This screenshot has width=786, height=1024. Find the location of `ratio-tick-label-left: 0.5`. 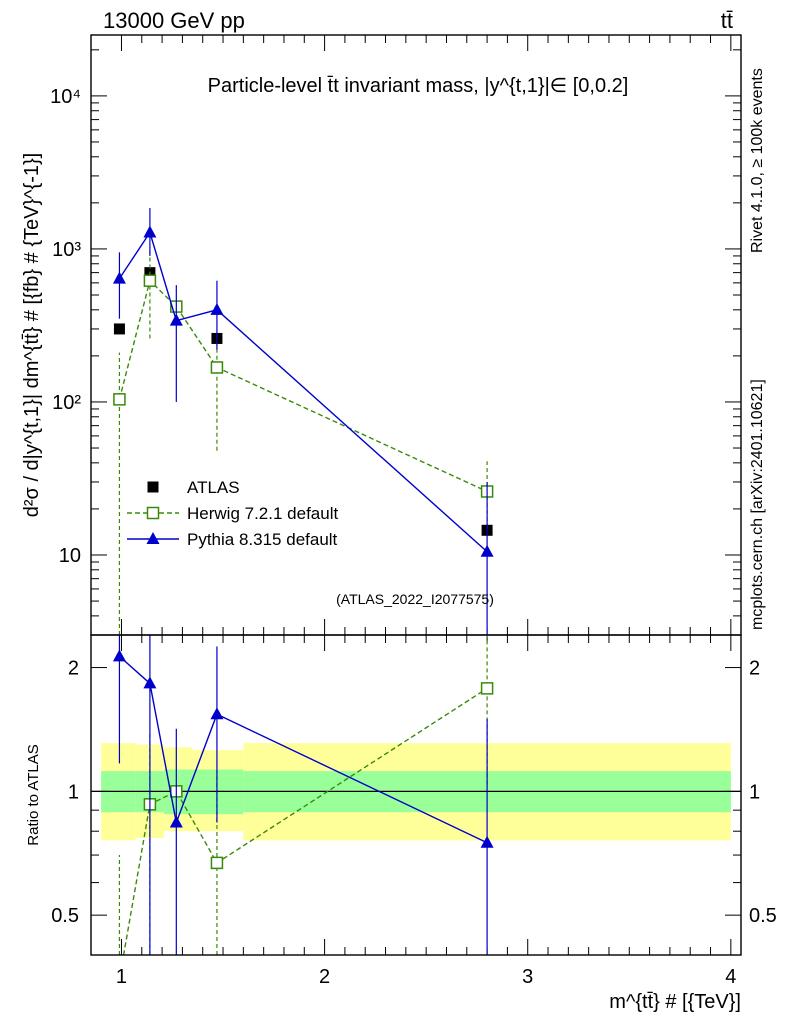

ratio-tick-label-left: 0.5 is located at coordinates (65, 916).